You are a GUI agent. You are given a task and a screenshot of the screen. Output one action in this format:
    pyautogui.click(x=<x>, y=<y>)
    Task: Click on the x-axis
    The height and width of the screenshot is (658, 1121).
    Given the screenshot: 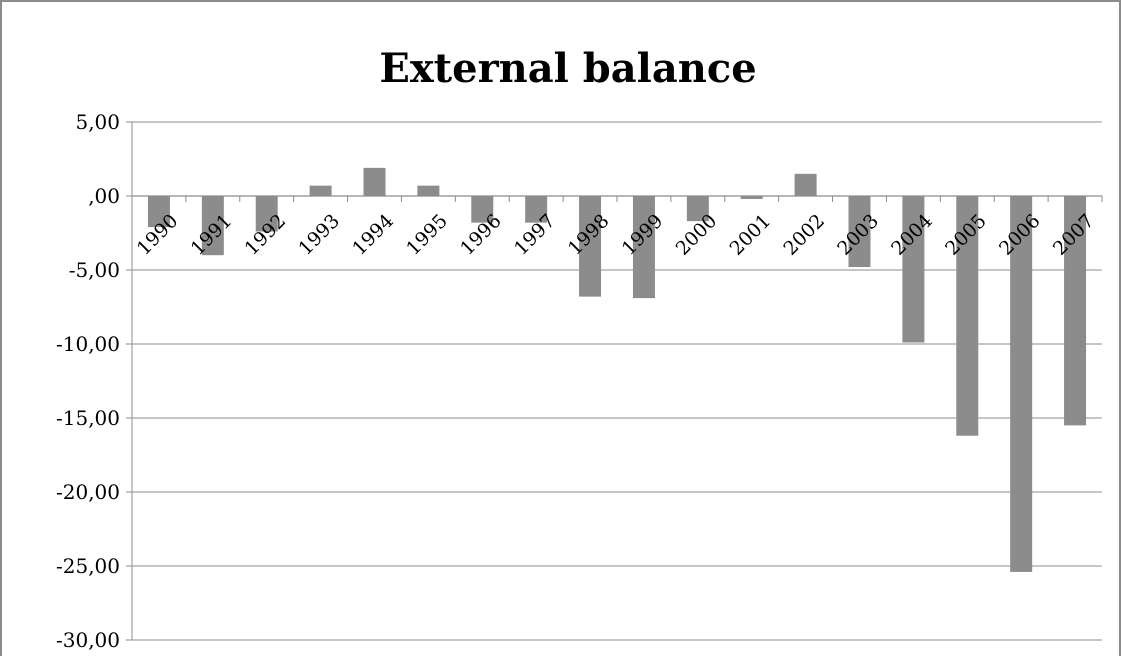 What is the action you would take?
    pyautogui.click(x=617, y=198)
    